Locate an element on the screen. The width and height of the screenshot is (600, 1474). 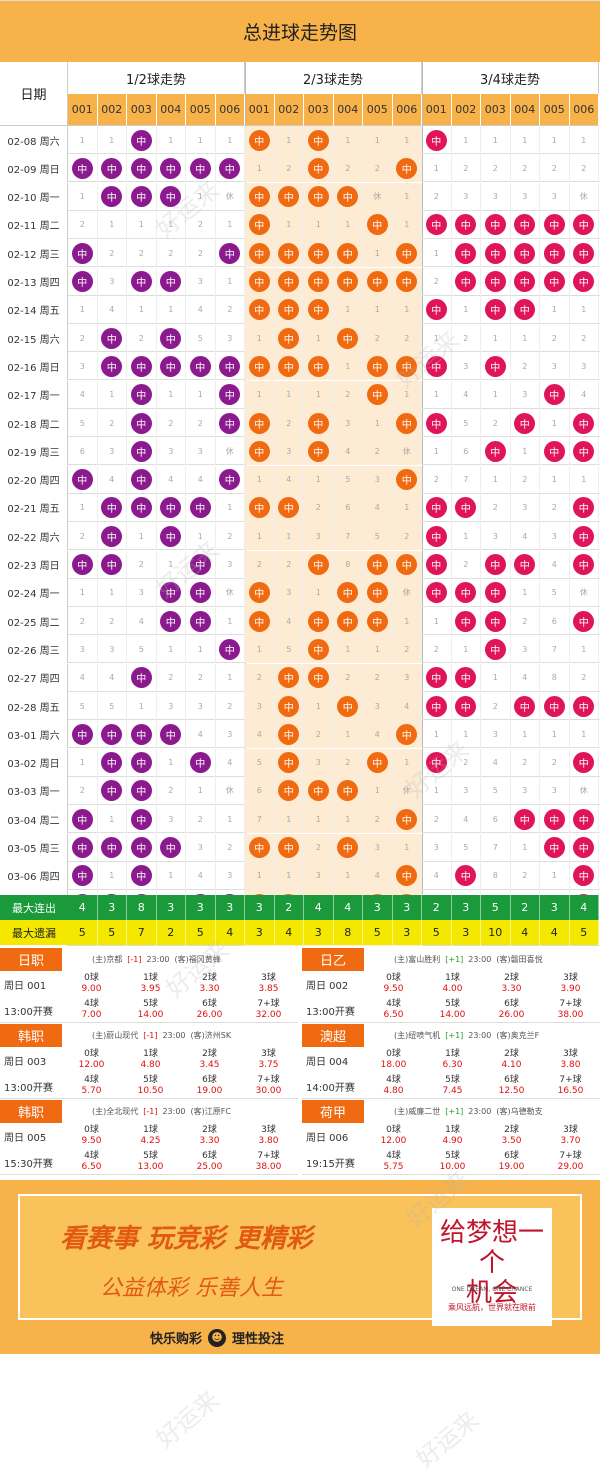
odds-option: 1球 4.00 is located at coordinates (452, 984).